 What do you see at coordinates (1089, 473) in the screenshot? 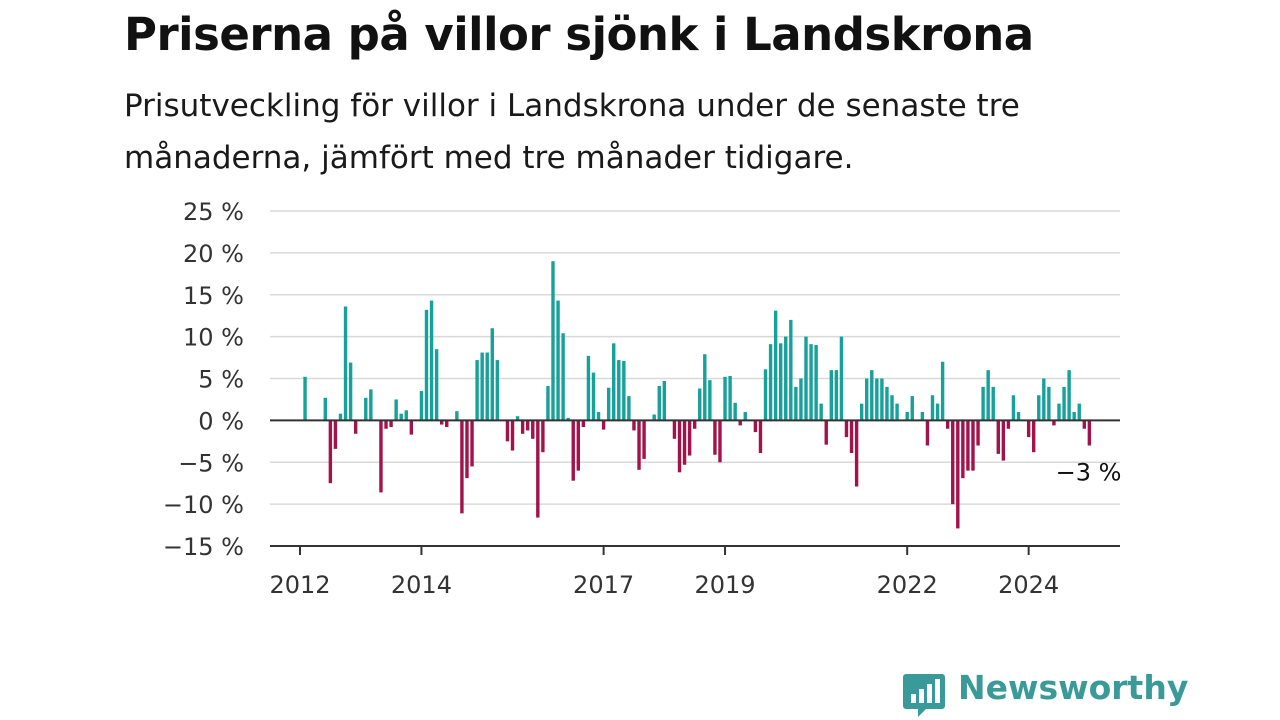
I see `last-value-label: −3 %` at bounding box center [1089, 473].